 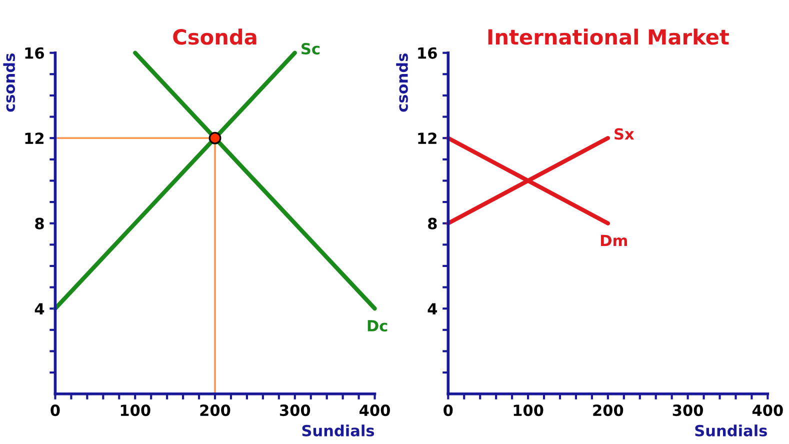 What do you see at coordinates (613, 240) in the screenshot?
I see `series-label: Dm` at bounding box center [613, 240].